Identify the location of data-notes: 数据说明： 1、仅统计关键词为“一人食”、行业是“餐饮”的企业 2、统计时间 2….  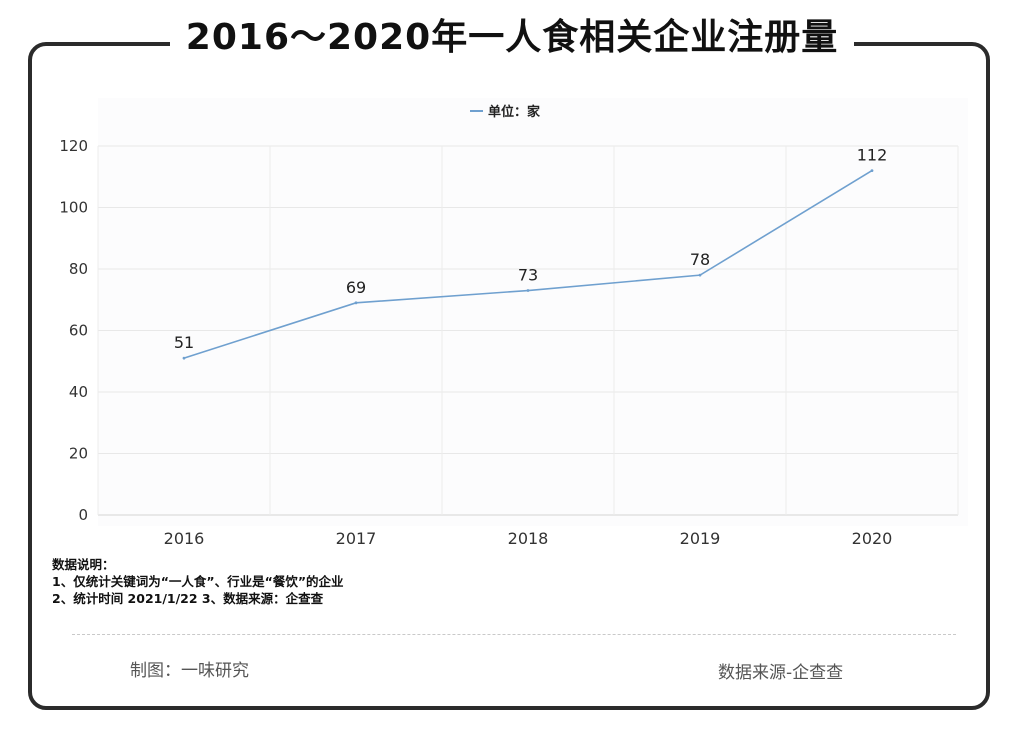
(198, 581).